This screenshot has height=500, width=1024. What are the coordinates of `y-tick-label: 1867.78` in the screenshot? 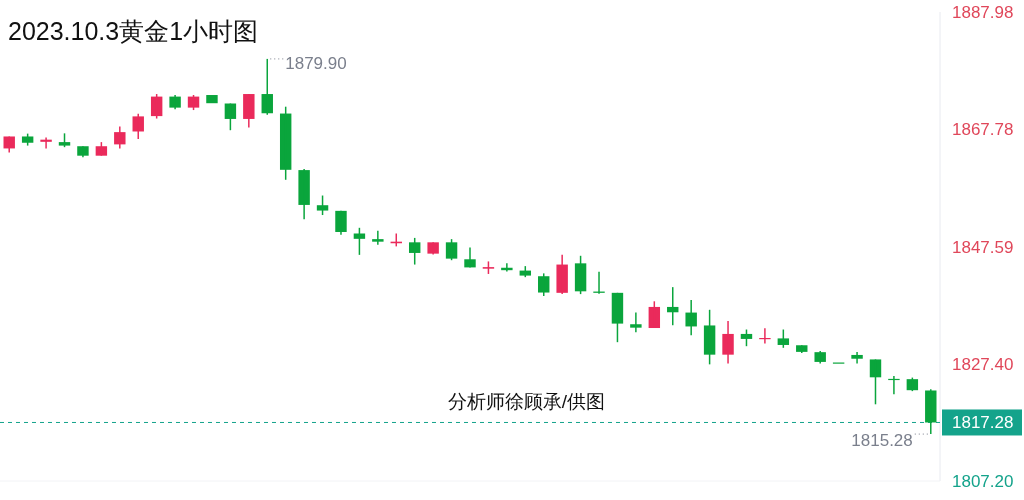 It's located at (983, 130).